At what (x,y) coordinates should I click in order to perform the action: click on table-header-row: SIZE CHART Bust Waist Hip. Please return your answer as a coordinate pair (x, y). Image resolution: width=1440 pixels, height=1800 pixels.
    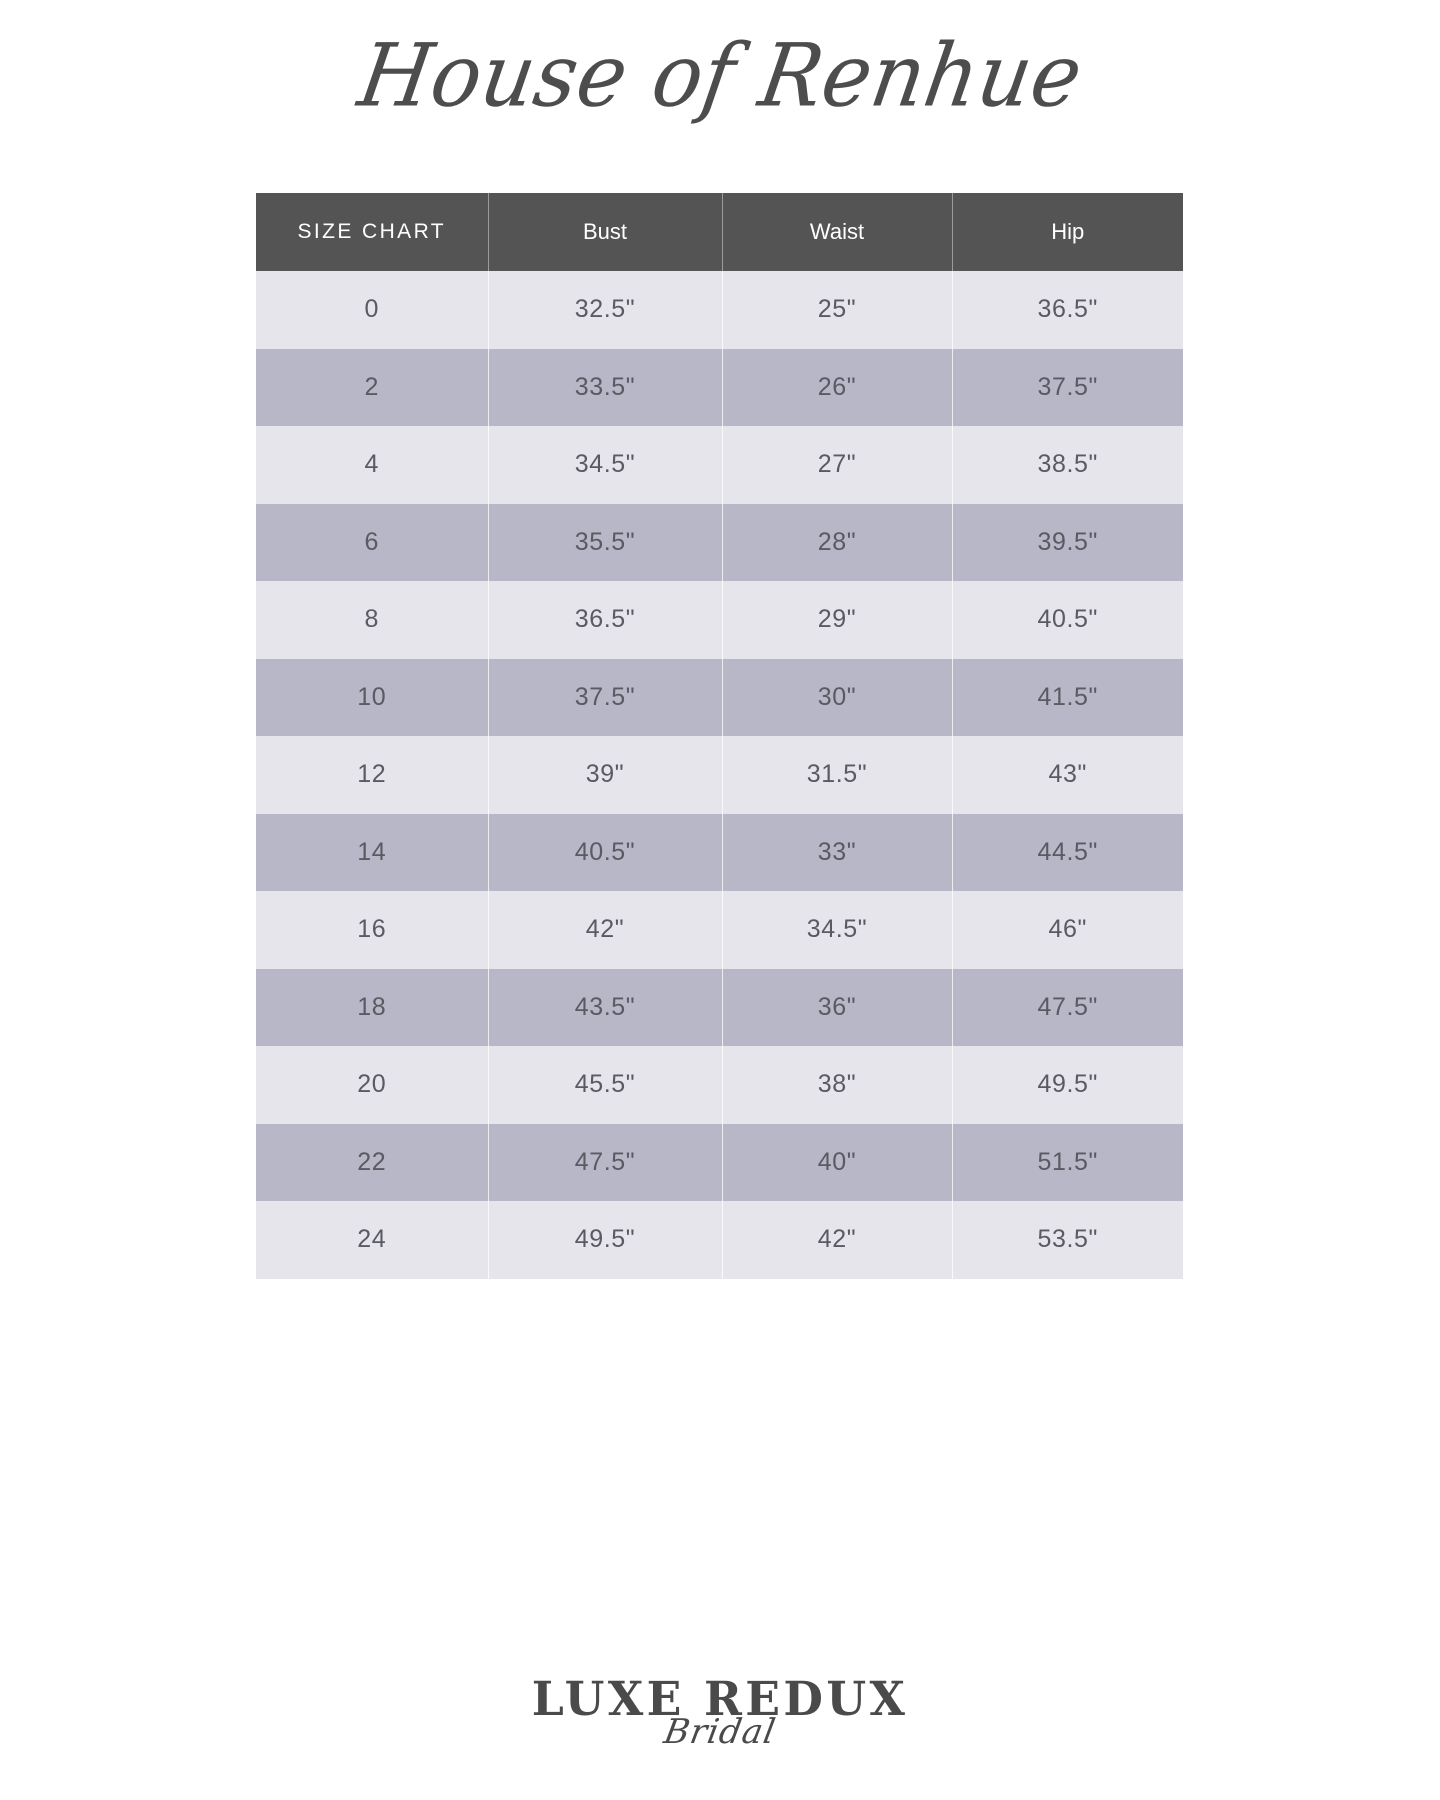
    Looking at the image, I should click on (719, 232).